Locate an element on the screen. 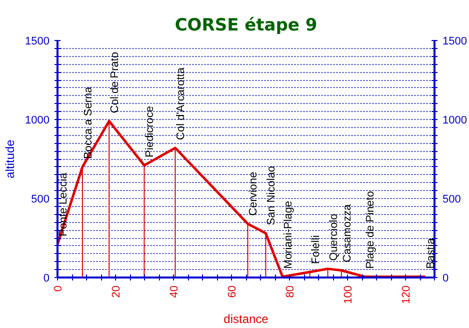 This screenshot has height=328, width=469. y-axis-title: altitude is located at coordinates (10, 158).